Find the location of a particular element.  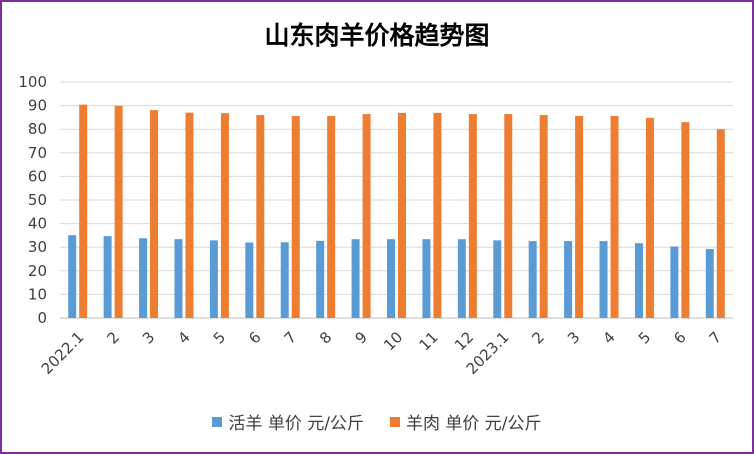

legend-label-mutton: 羊肉 单价 元/公斤 is located at coordinates (474, 424).